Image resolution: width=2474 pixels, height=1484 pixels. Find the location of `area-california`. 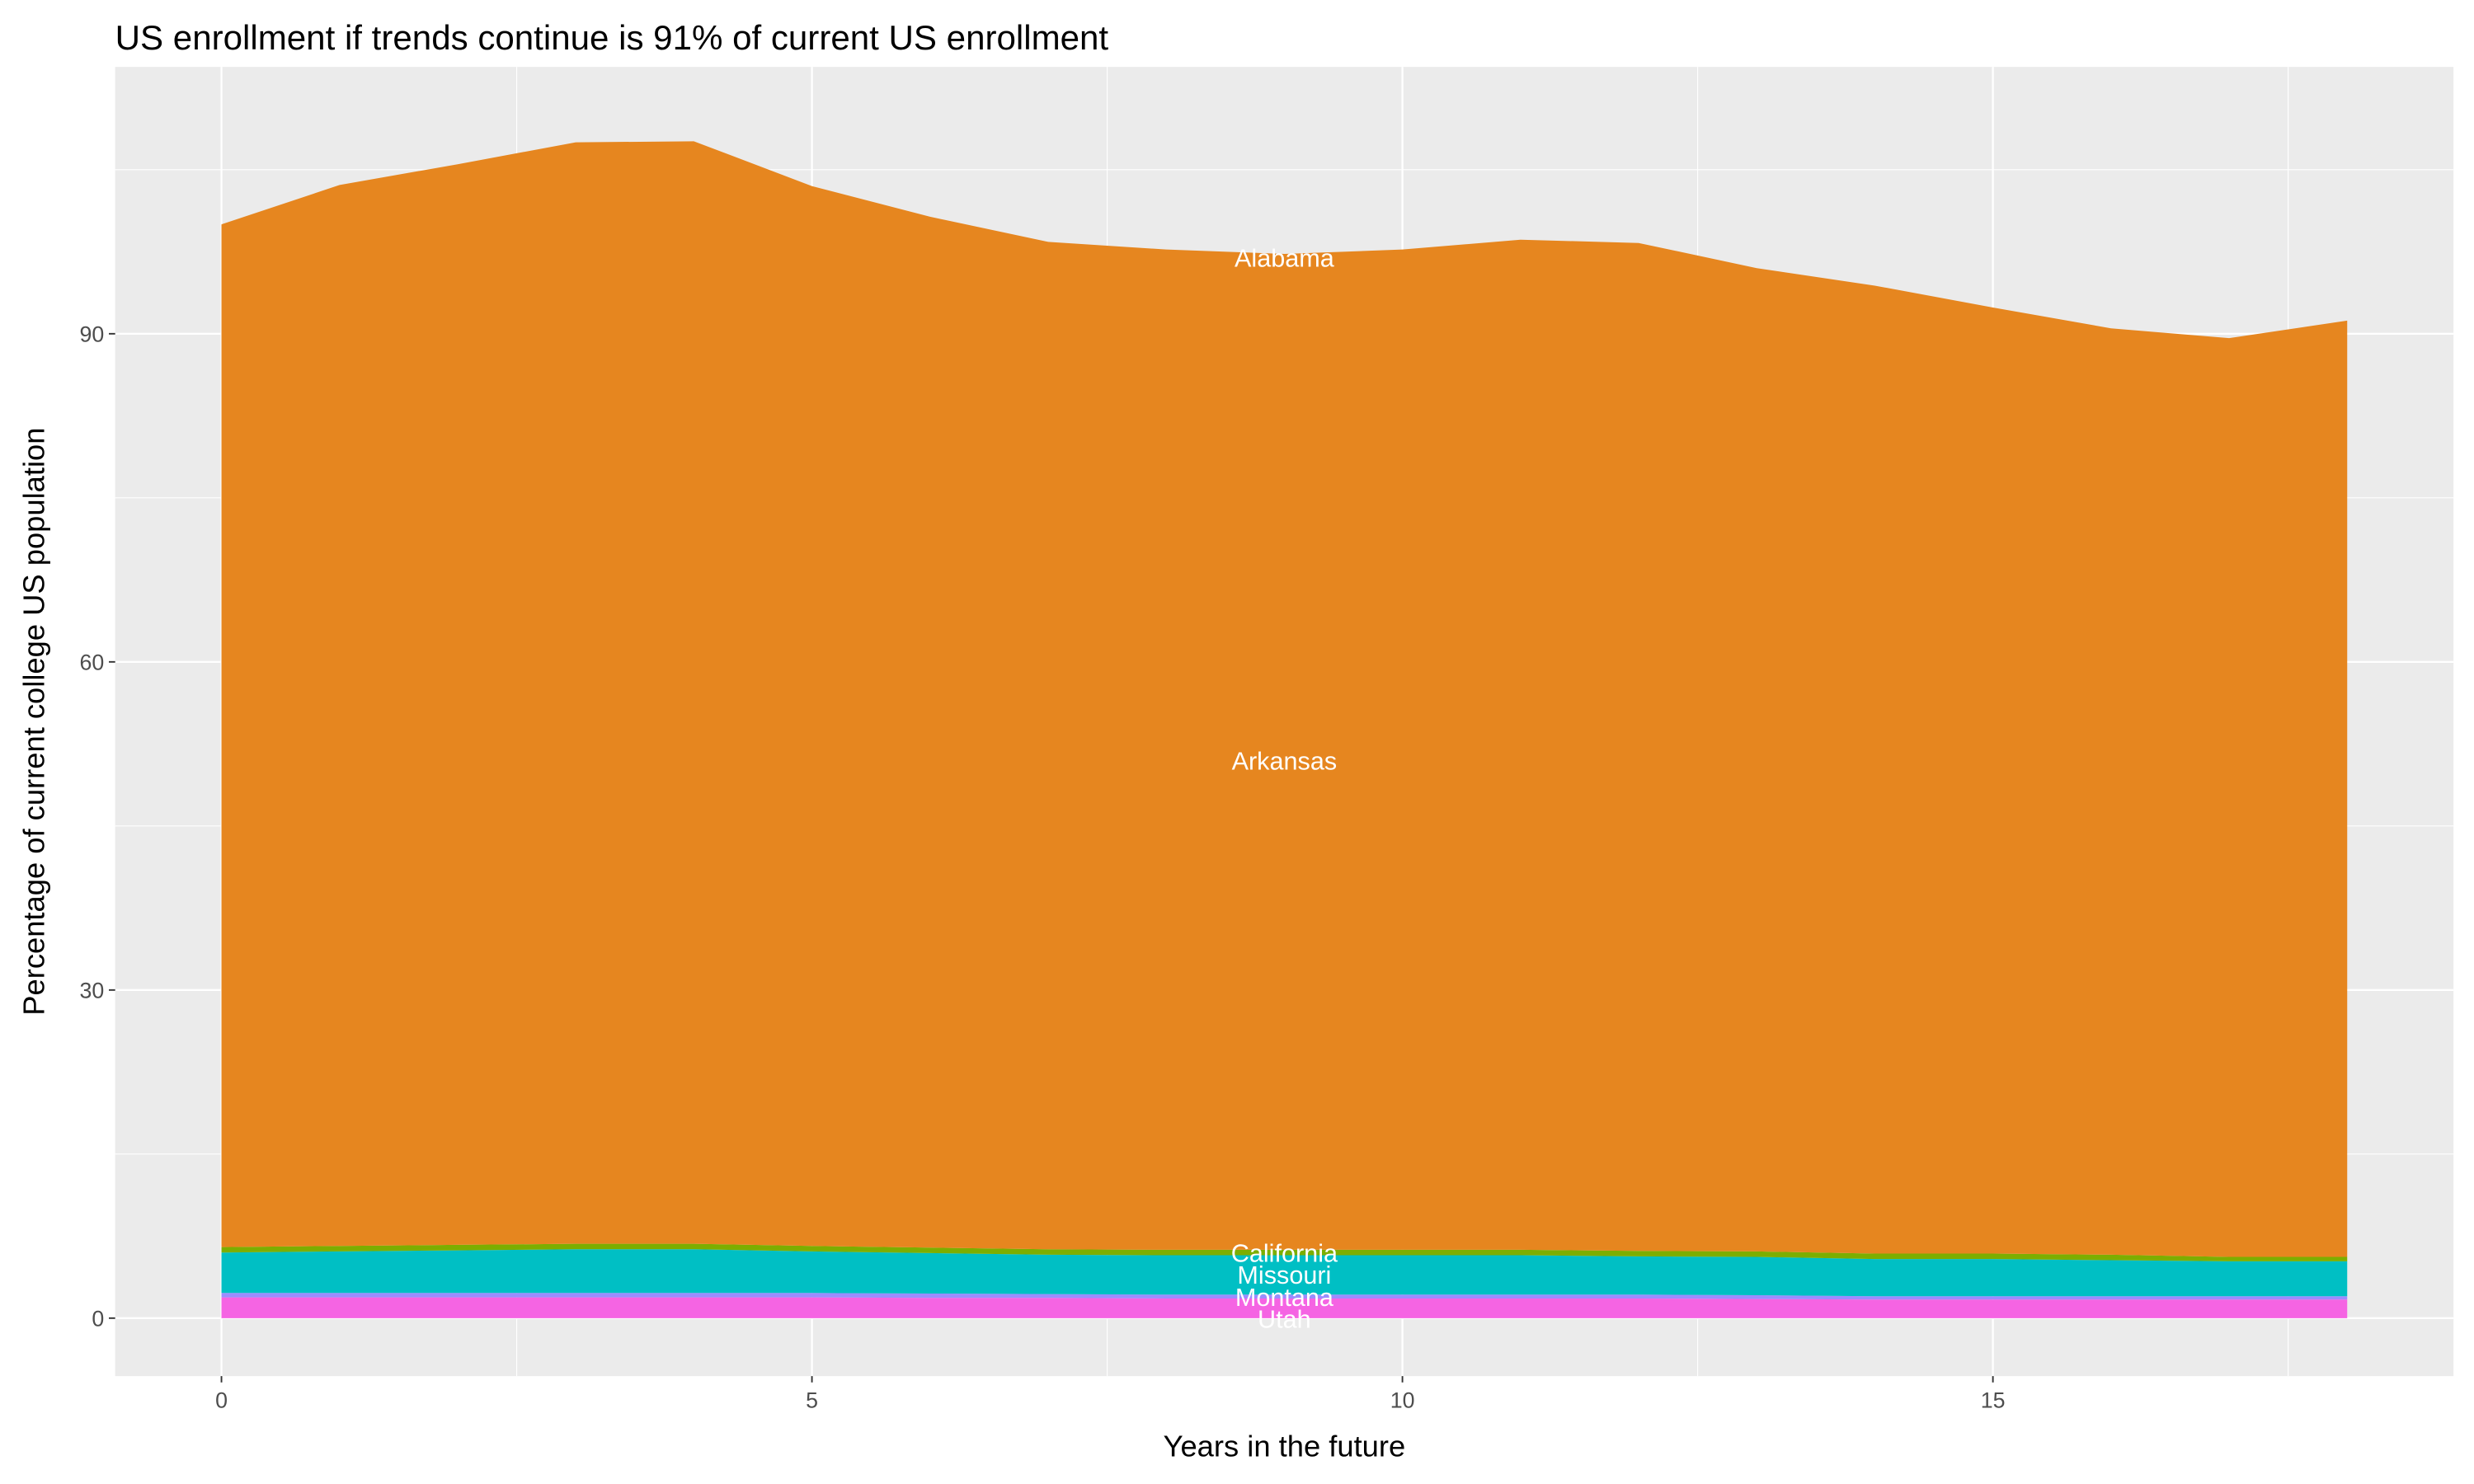

area-california is located at coordinates (1284, 1252).